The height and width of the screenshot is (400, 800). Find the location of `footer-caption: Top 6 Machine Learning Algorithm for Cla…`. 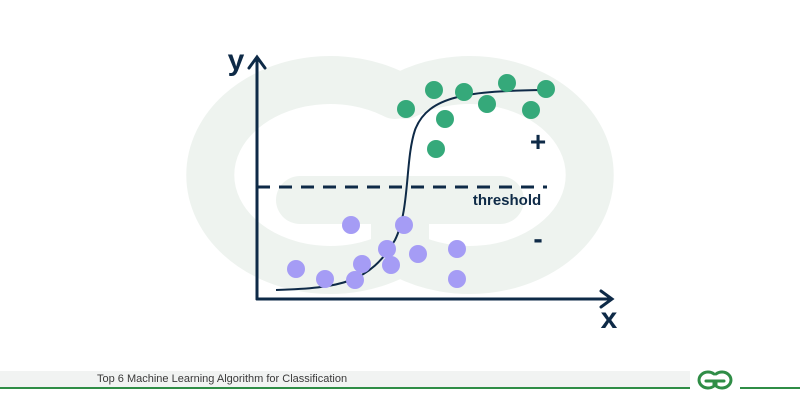

footer-caption: Top 6 Machine Learning Algorithm for Cla… is located at coordinates (222, 379).